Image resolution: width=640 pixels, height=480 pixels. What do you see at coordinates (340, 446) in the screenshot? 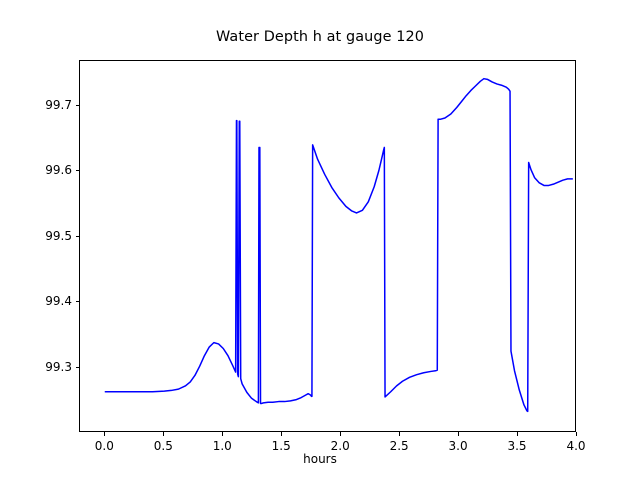
I see `x-tick-label: 2.0` at bounding box center [340, 446].